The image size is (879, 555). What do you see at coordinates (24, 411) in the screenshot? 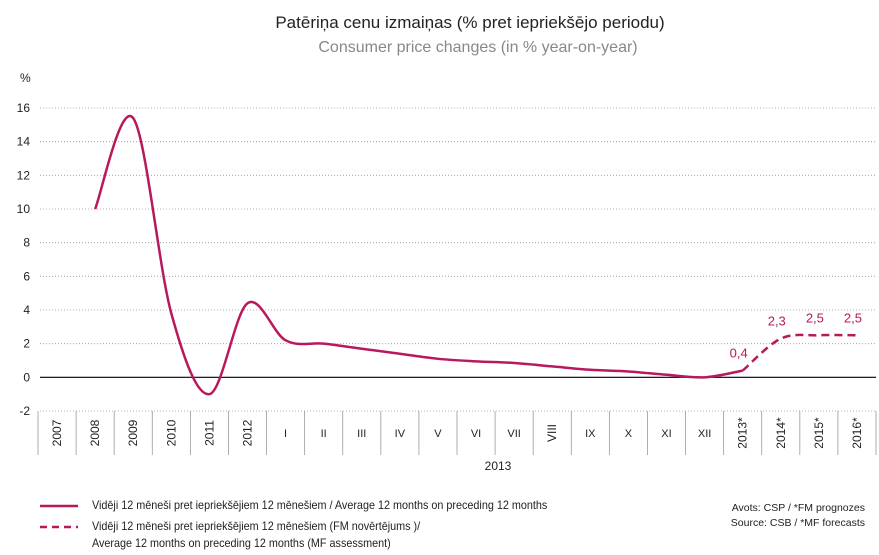
I see `y-tick-label: -2` at bounding box center [24, 411].